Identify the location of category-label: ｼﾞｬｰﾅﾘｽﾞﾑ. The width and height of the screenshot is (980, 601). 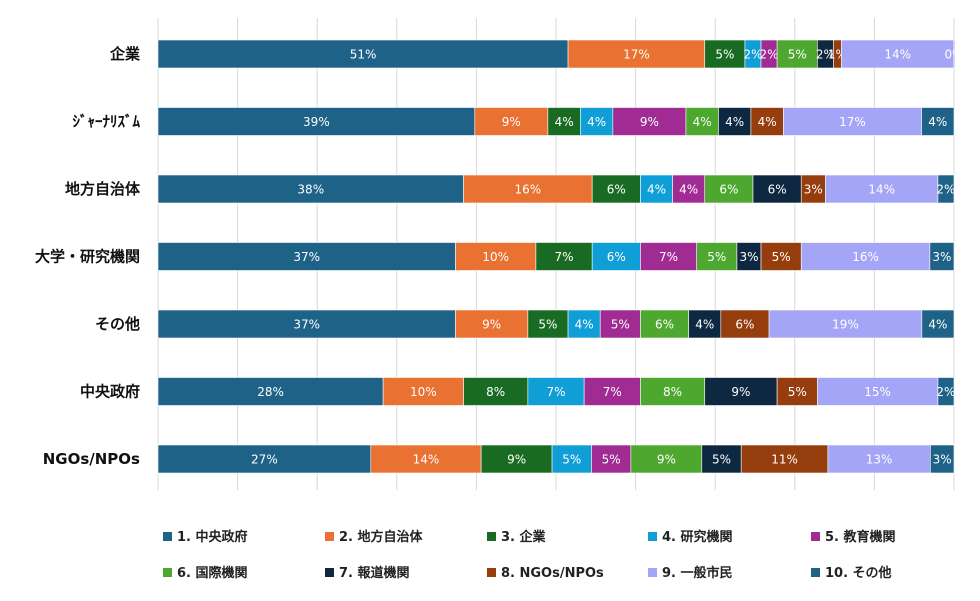
(106, 122).